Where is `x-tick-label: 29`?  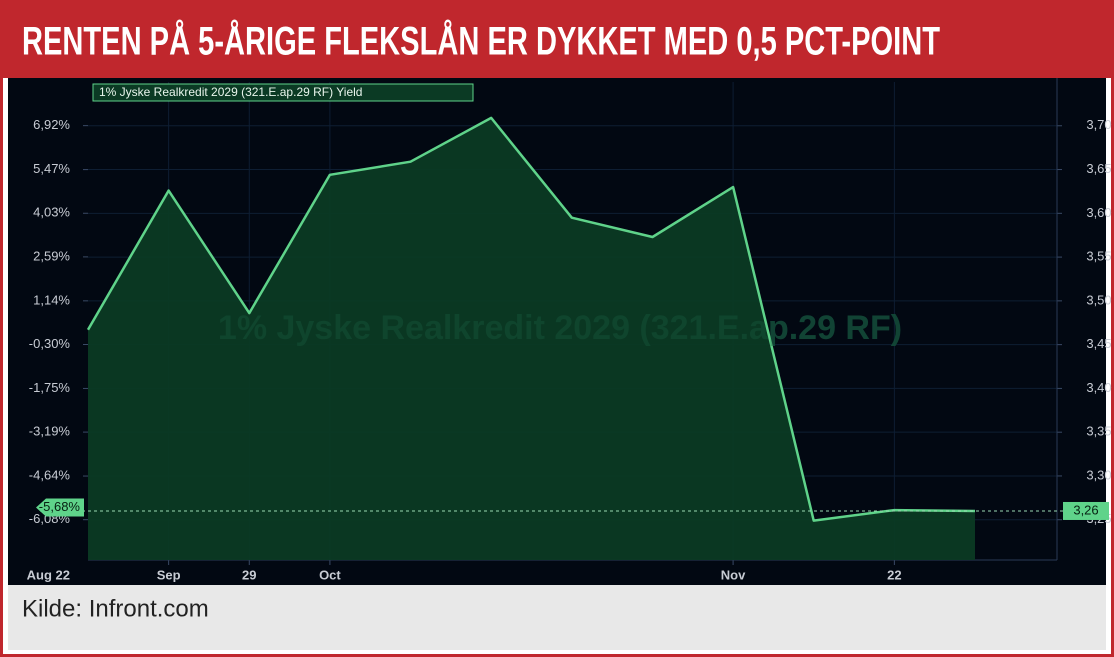
x-tick-label: 29 is located at coordinates (249, 574).